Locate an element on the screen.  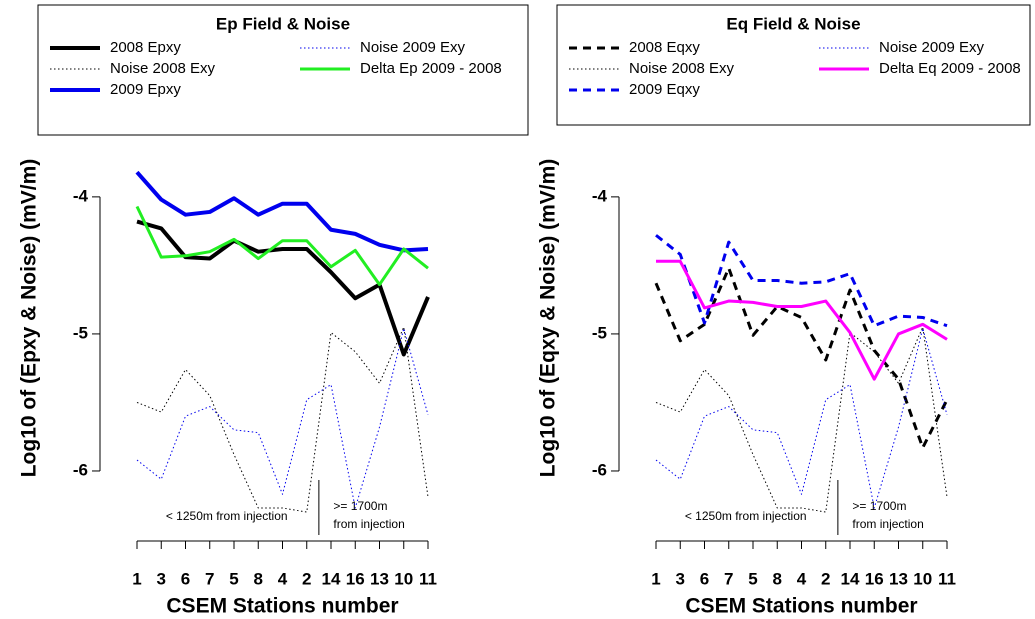
y-axis-label: Log10 of (Eqxy & Noise) (mV/m) is located at coordinates (548, 318).